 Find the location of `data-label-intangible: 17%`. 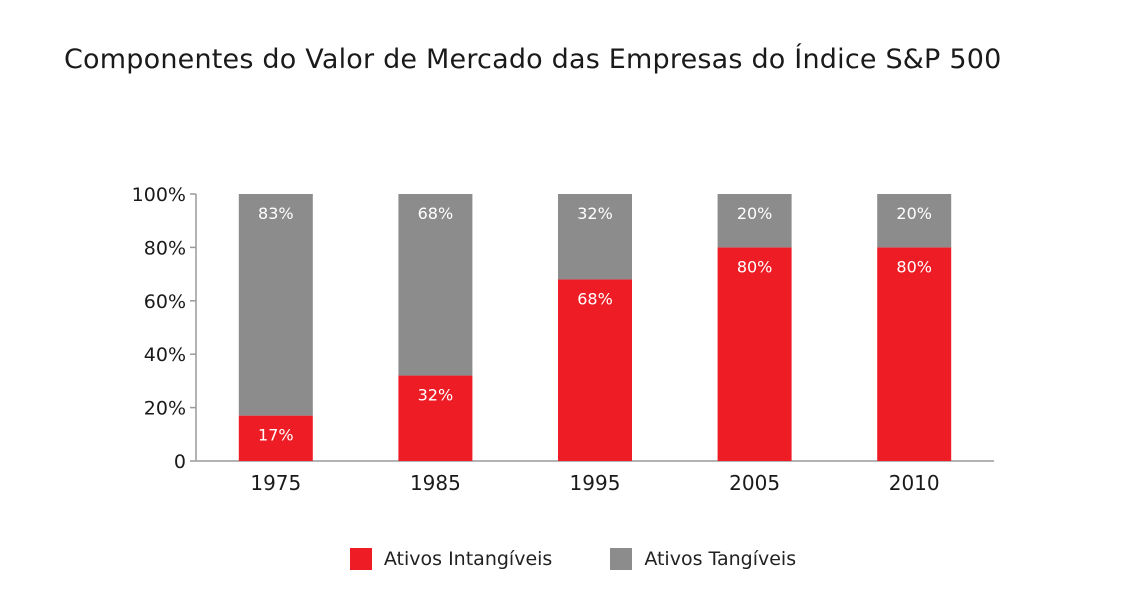

data-label-intangible: 17% is located at coordinates (276, 435).